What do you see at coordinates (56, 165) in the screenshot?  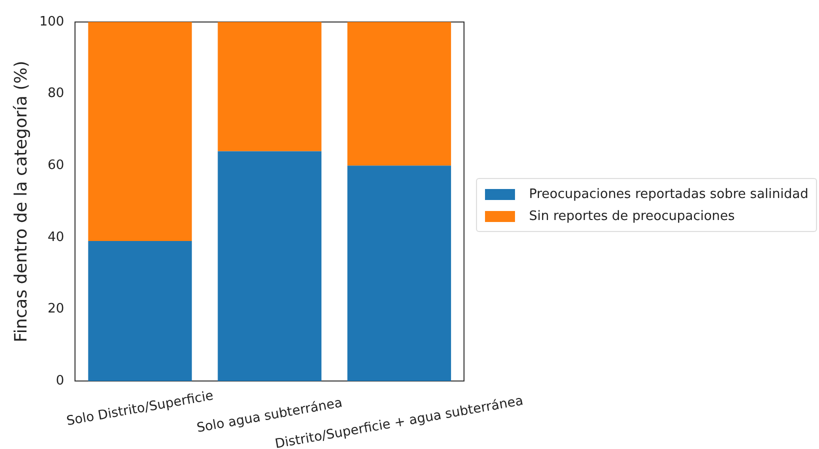 I see `y-tick-label: 60` at bounding box center [56, 165].